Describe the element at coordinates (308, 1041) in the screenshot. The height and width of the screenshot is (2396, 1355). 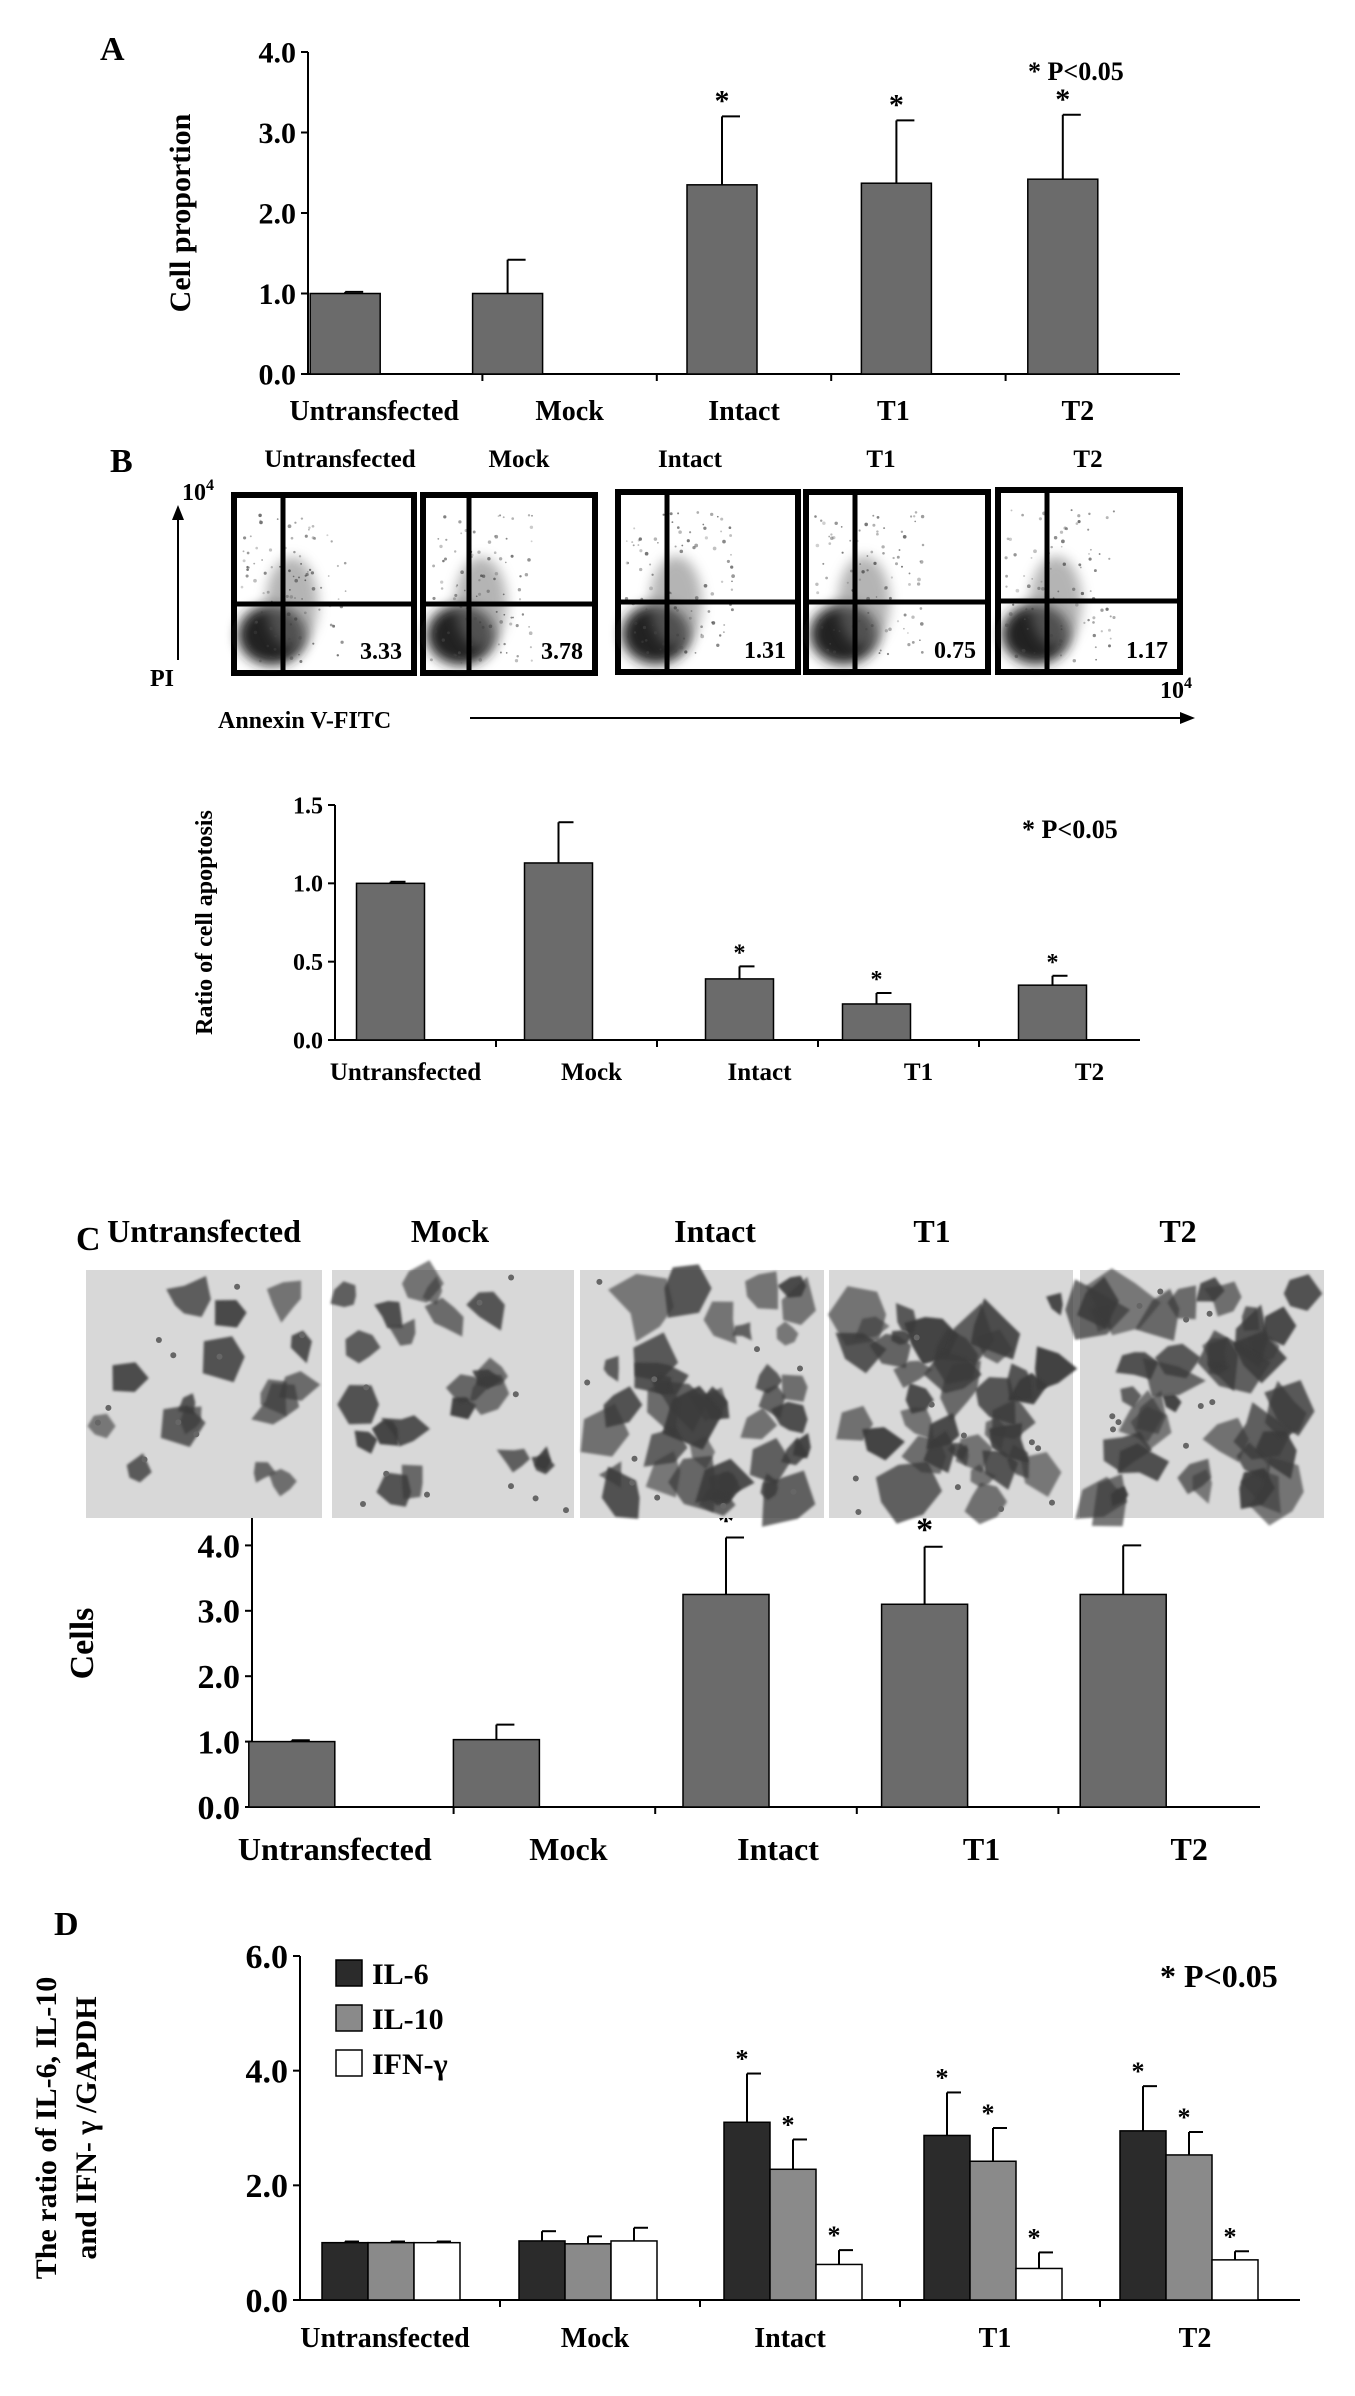
I see `y-tick-label: 0.0` at that location.